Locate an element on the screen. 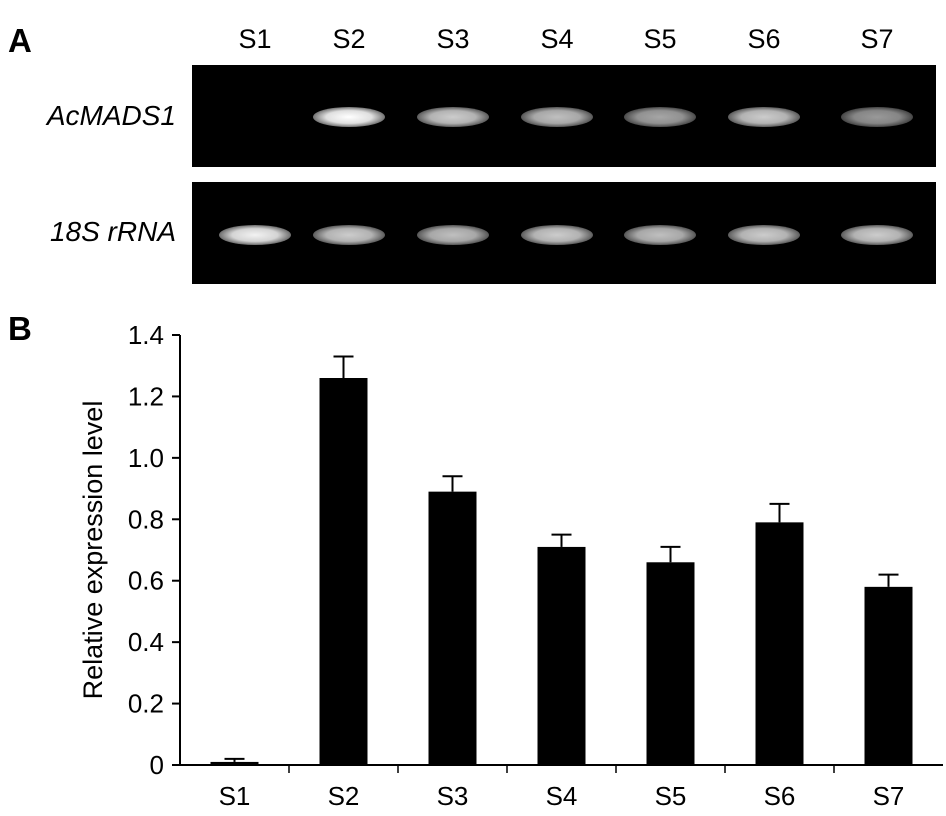 The image size is (946, 816). gel-lane-label: S5 is located at coordinates (660, 39).